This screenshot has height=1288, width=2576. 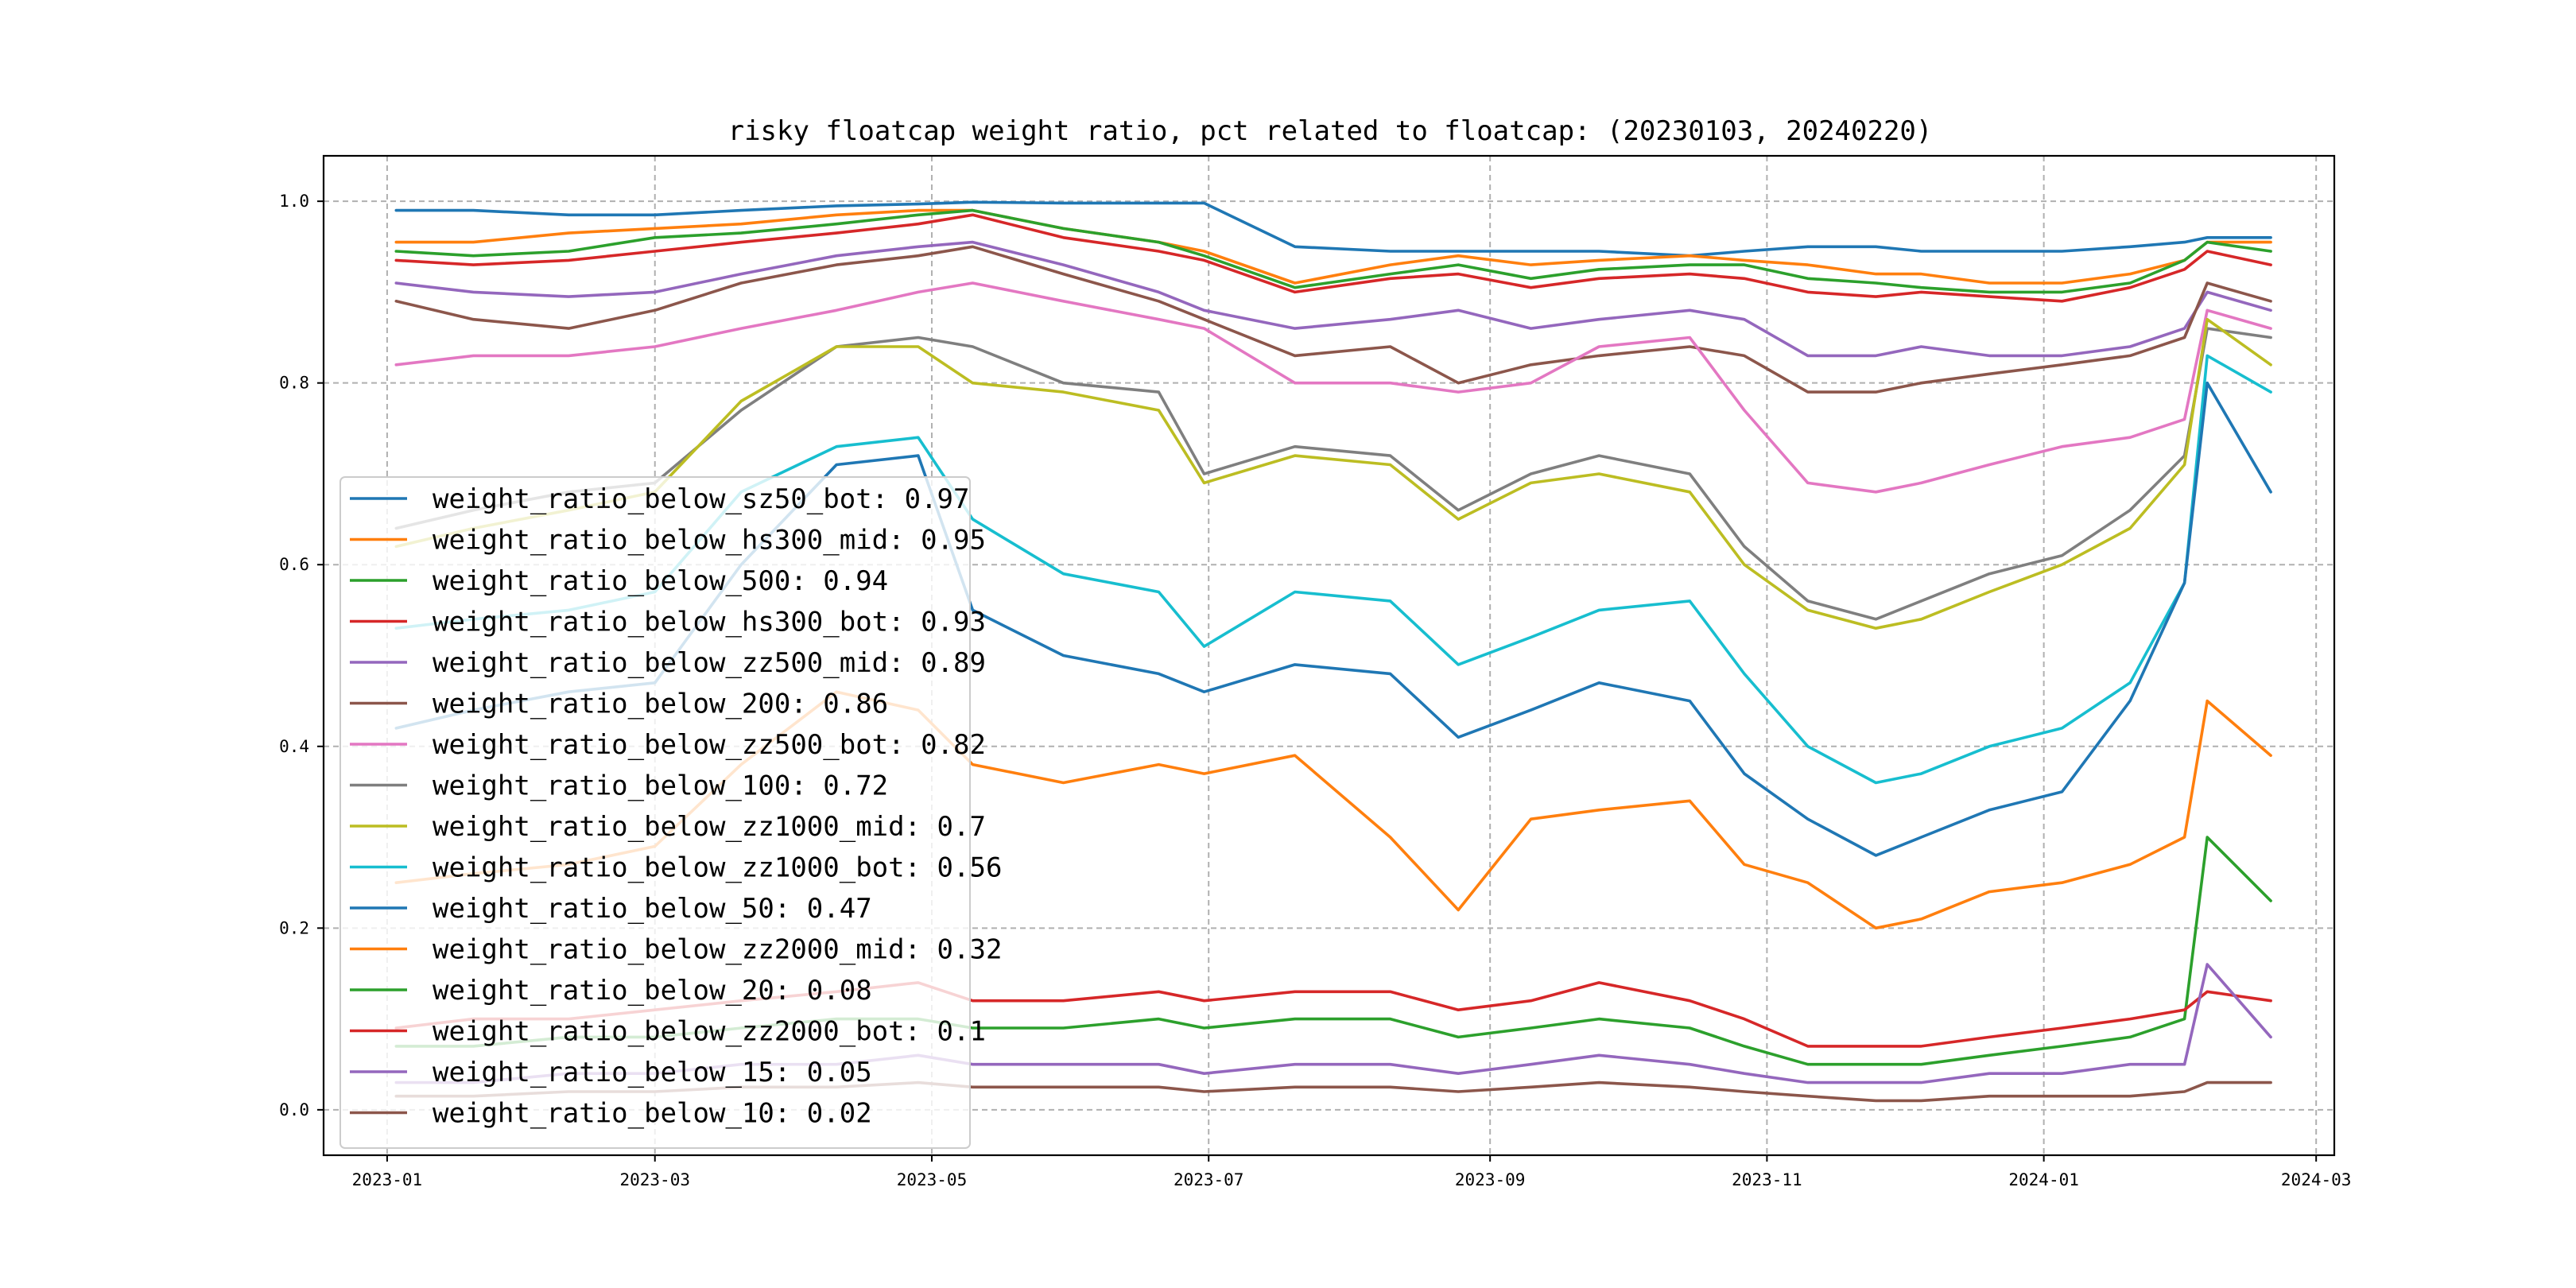 What do you see at coordinates (718, 868) in the screenshot?
I see `legend-label-9: weight_ratio_below_zz1000_bot: 0.56` at bounding box center [718, 868].